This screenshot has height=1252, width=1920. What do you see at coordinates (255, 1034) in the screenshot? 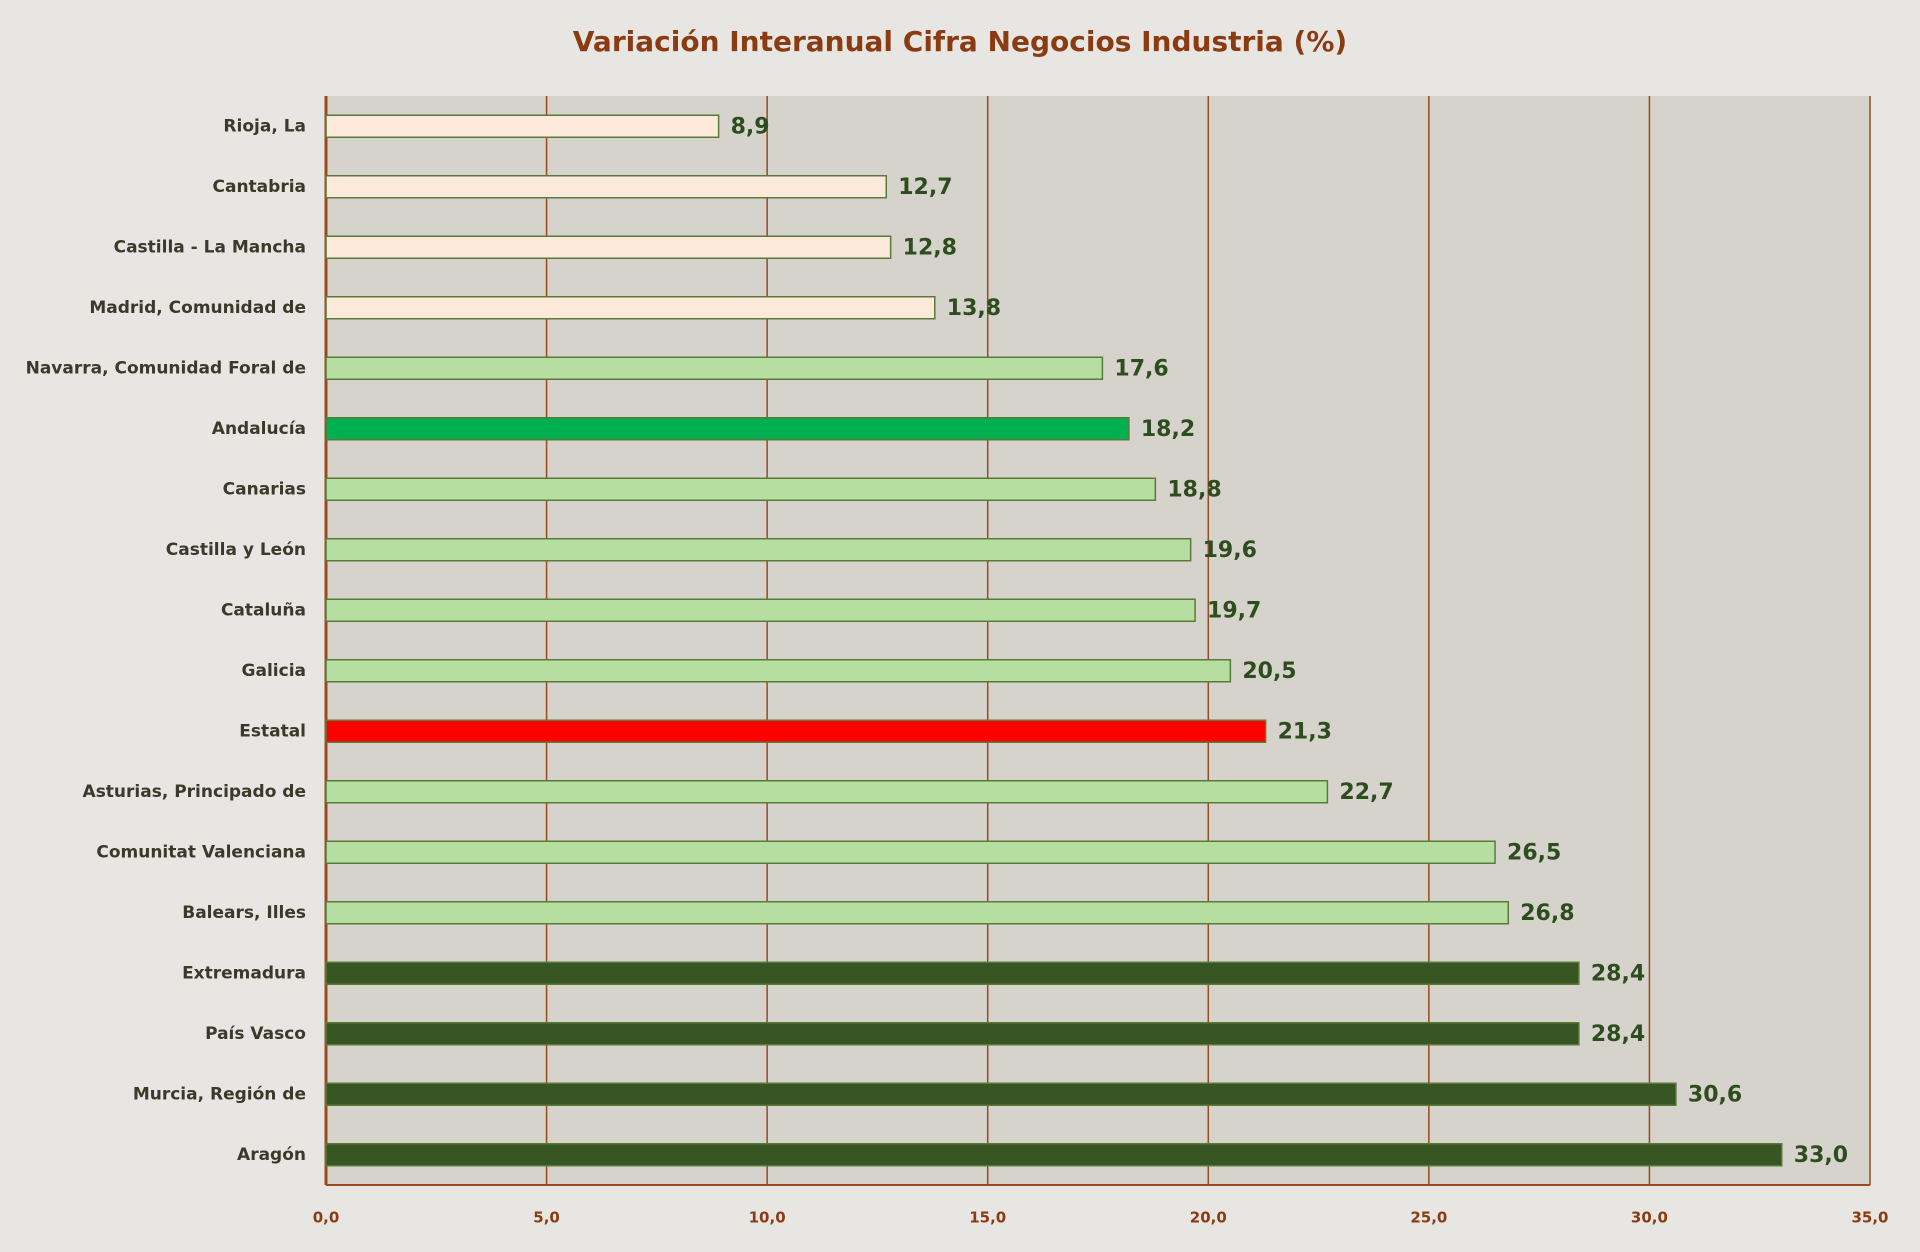
I see `y-tick-label: País Vasco` at bounding box center [255, 1034].